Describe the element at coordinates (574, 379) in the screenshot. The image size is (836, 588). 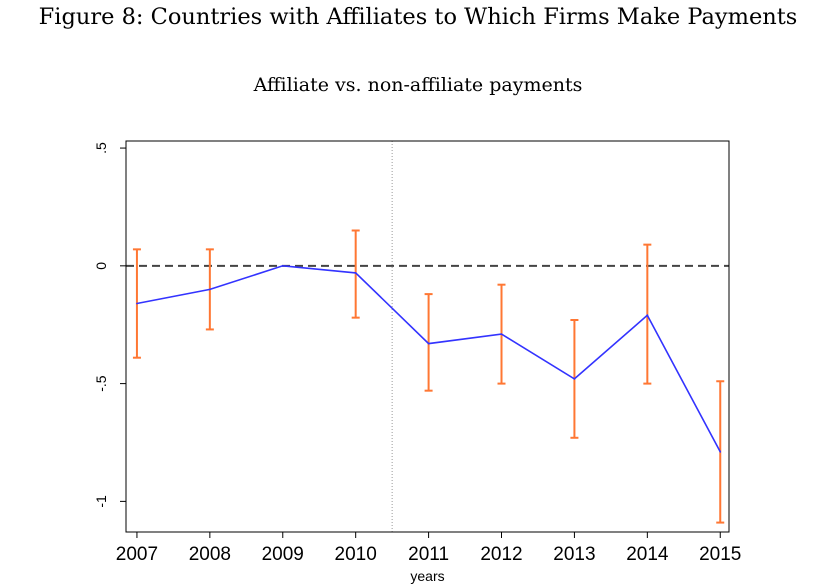
I see `data-point-2013` at that location.